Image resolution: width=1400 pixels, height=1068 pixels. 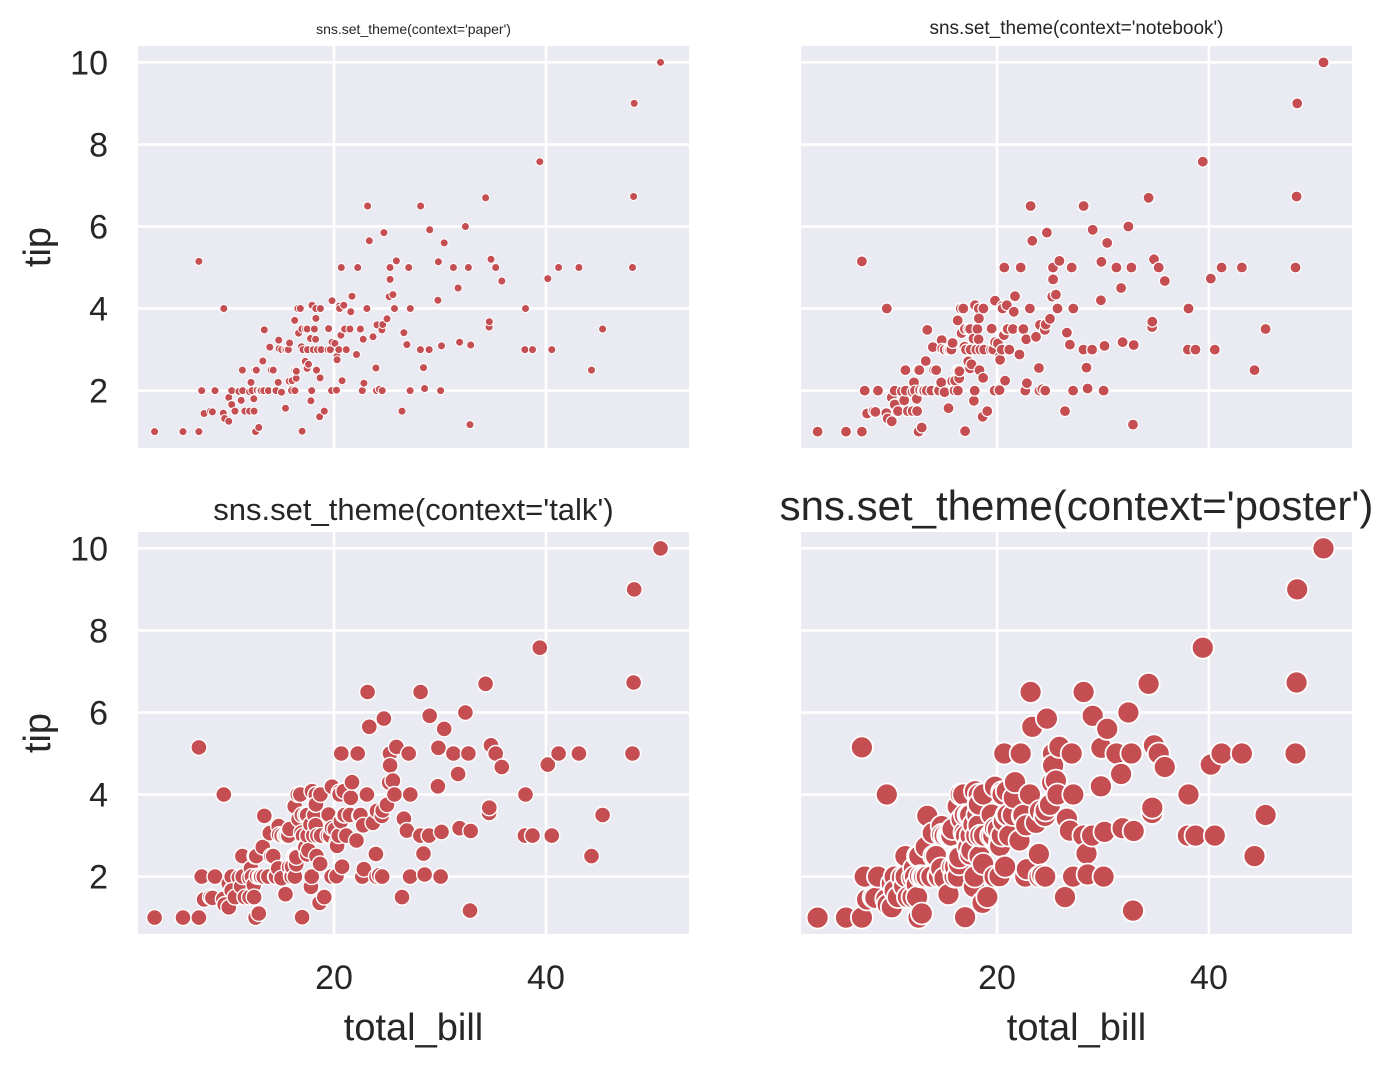 I want to click on chart-title: sns.set_theme(context='paper'), so click(x=413, y=29).